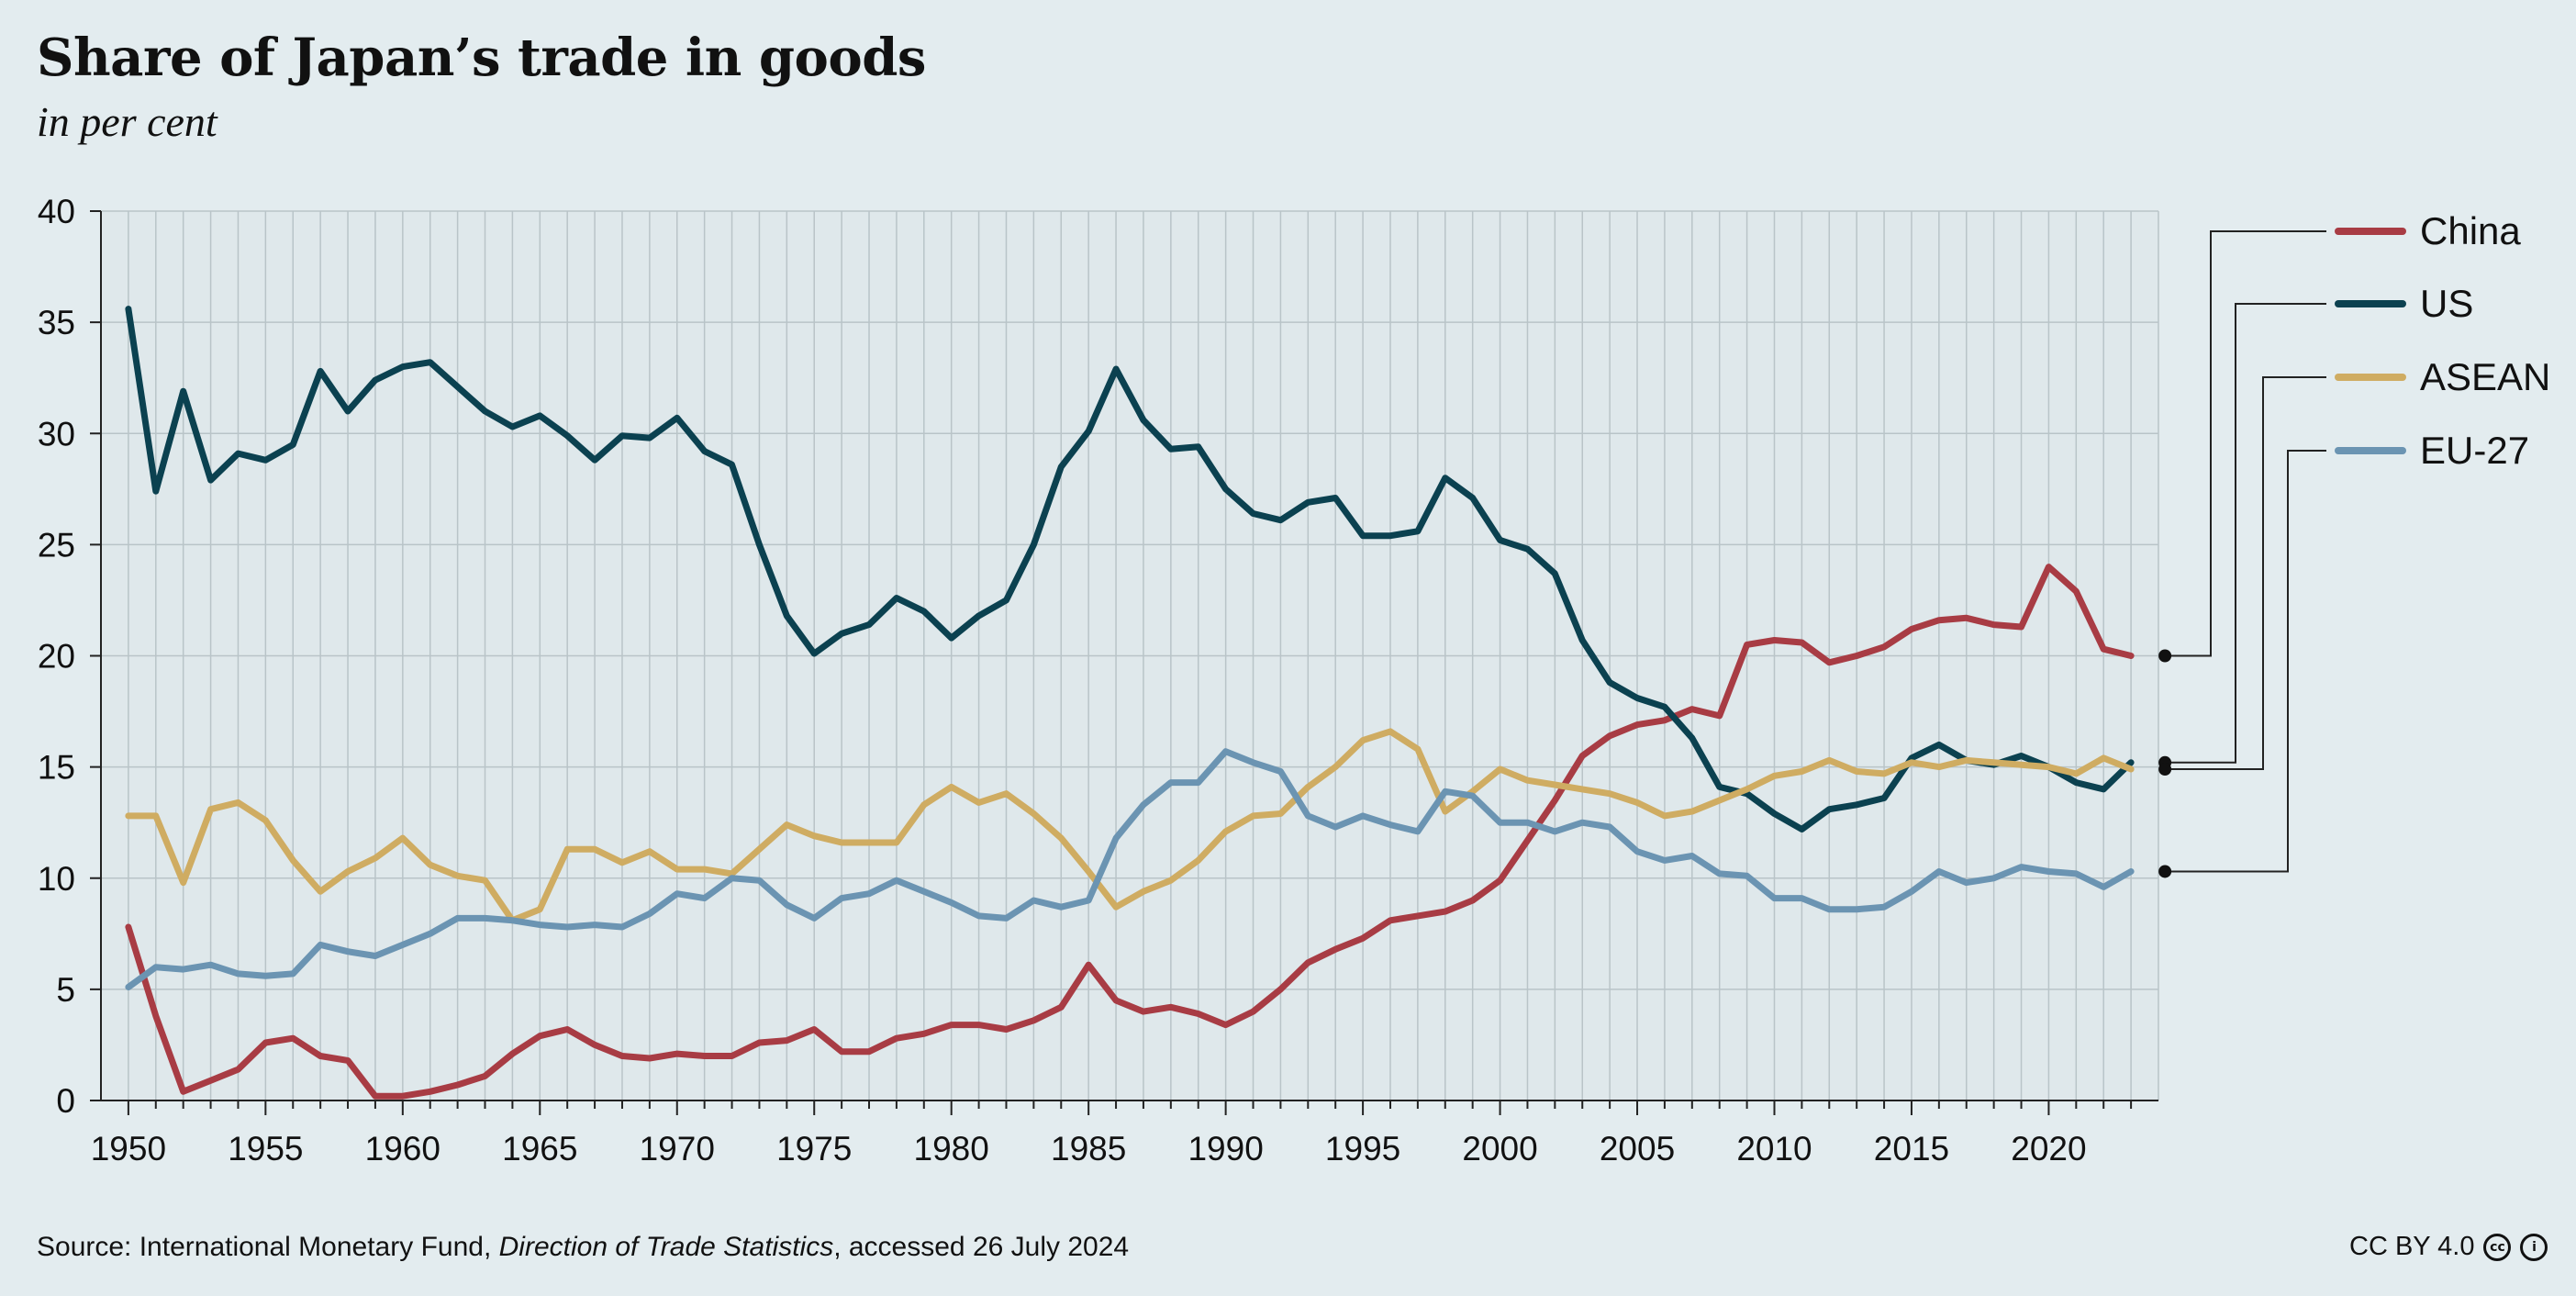  I want to click on x-tick-label: 1960, so click(402, 1149).